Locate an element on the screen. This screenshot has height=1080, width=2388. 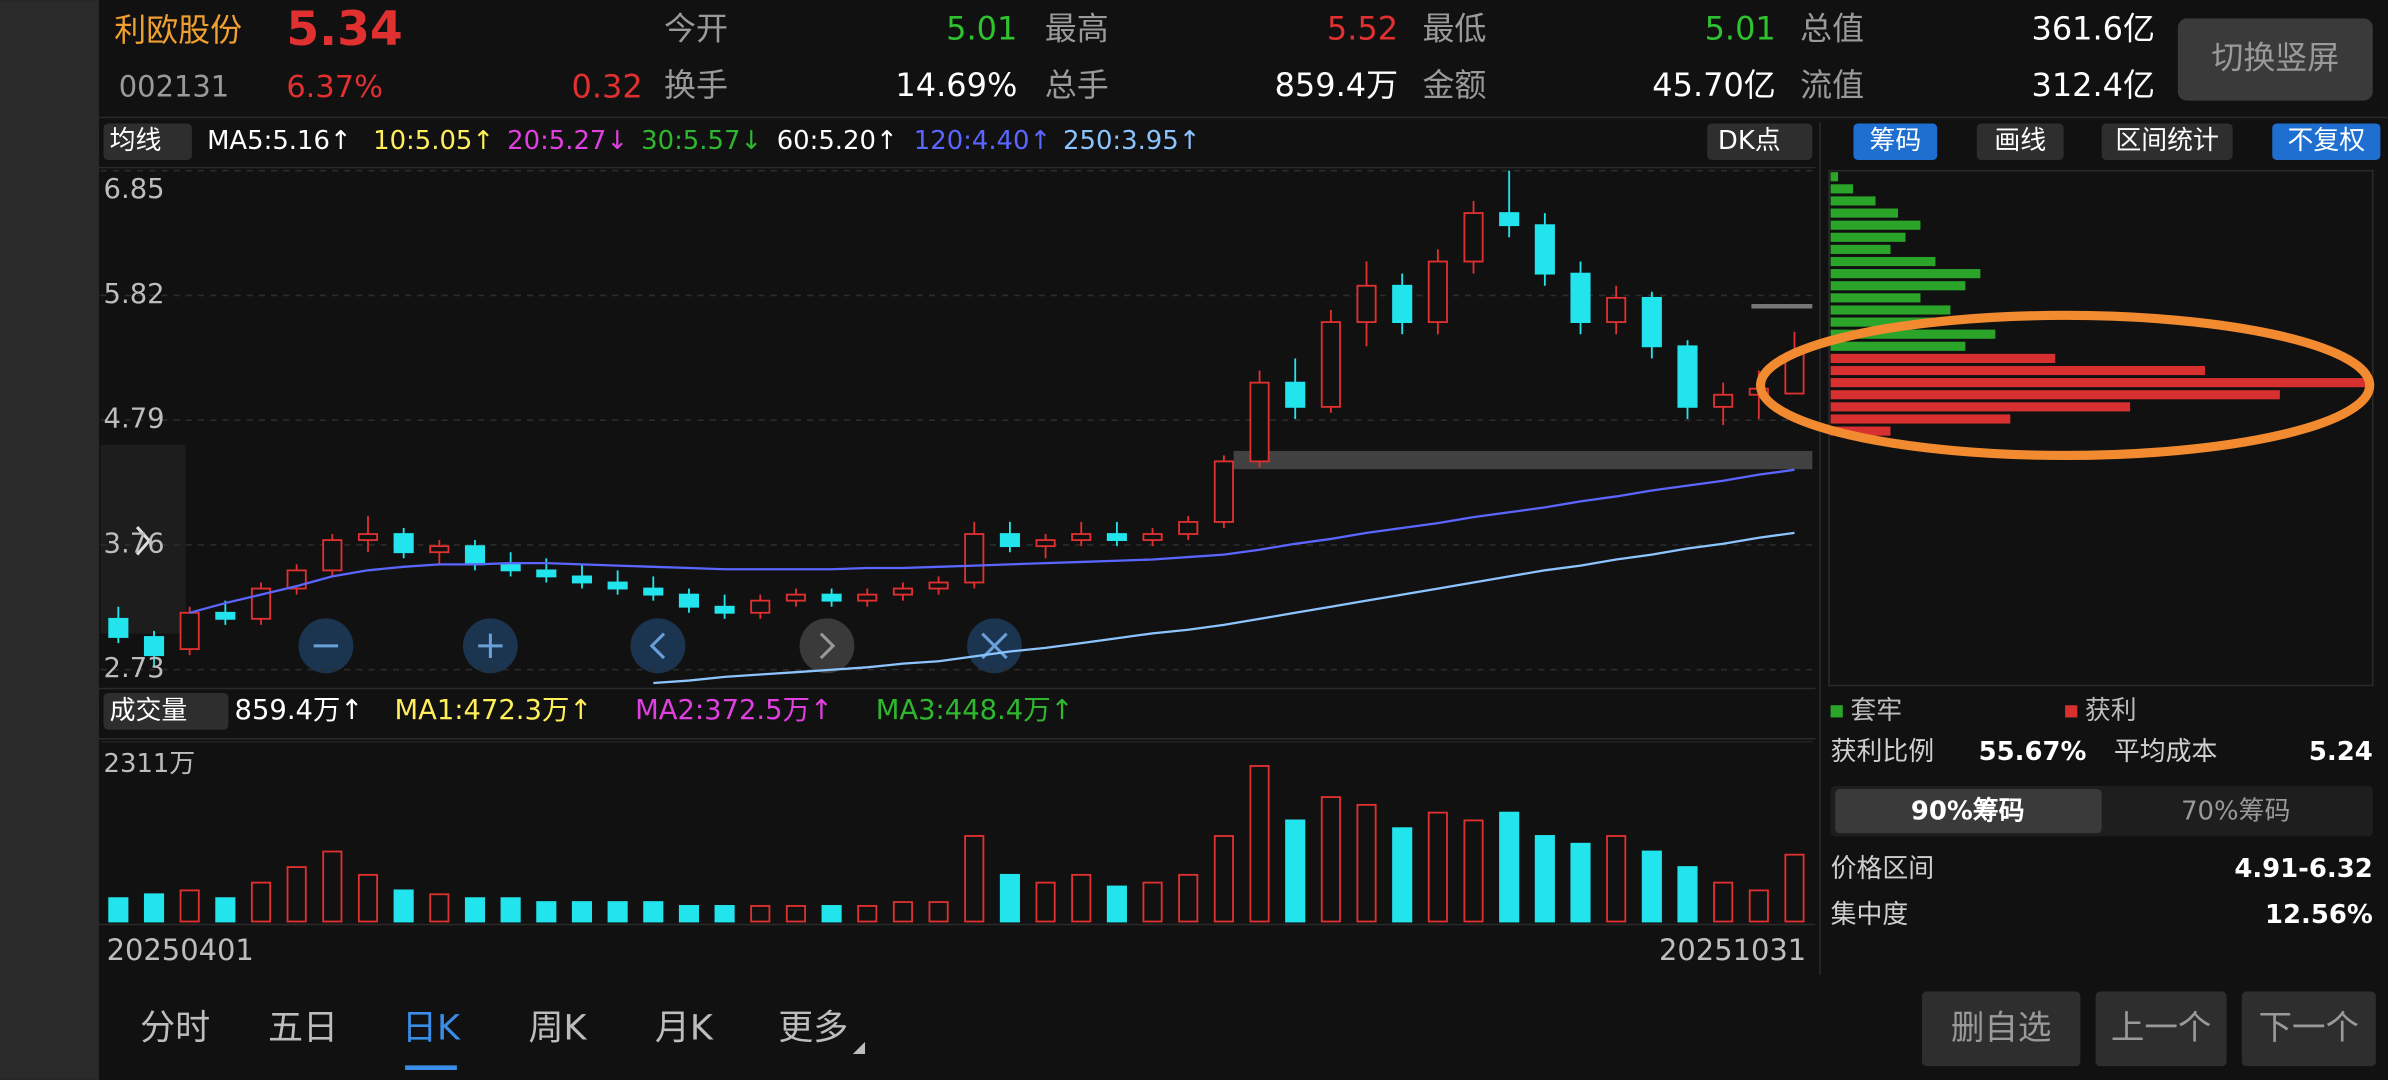
rotate-button is located at coordinates (2275, 59).